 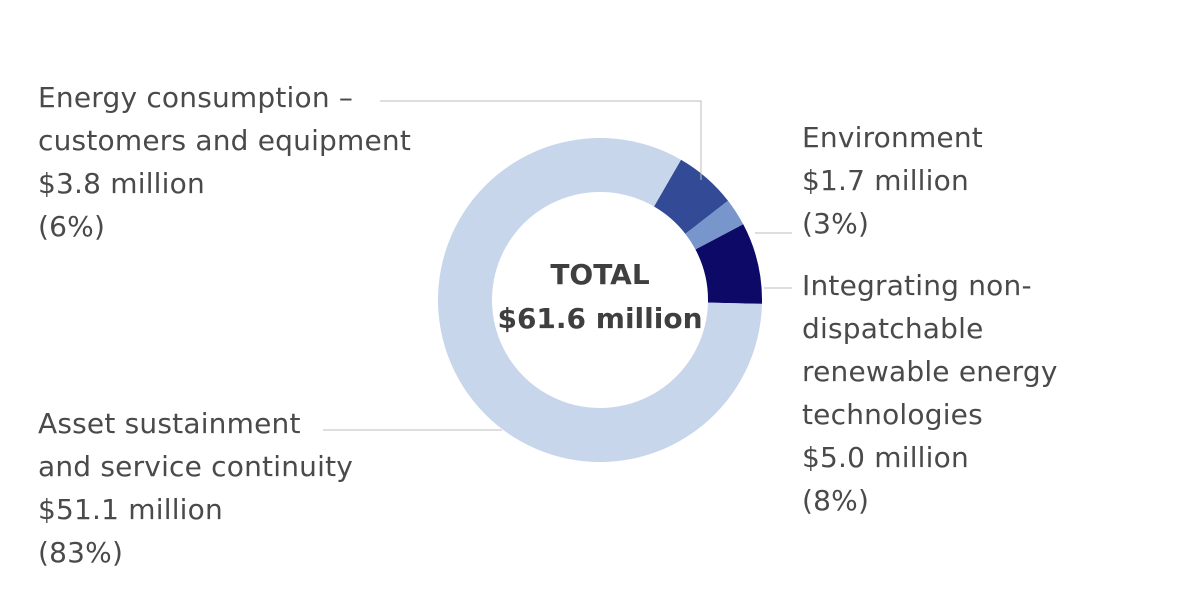 What do you see at coordinates (714, 225) in the screenshot?
I see `slice-environment` at bounding box center [714, 225].